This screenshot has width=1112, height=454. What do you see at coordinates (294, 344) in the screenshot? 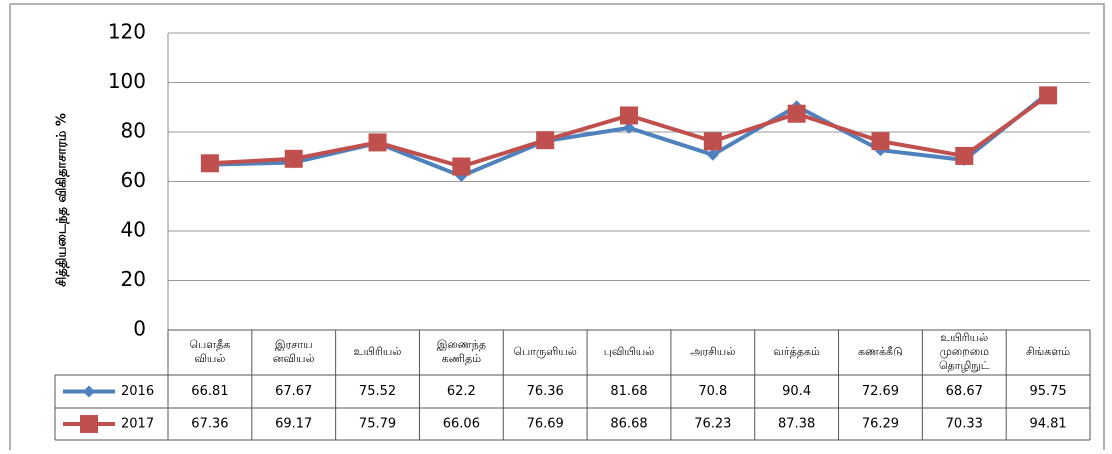
I see `x-tick-label: இரசாய` at bounding box center [294, 344].